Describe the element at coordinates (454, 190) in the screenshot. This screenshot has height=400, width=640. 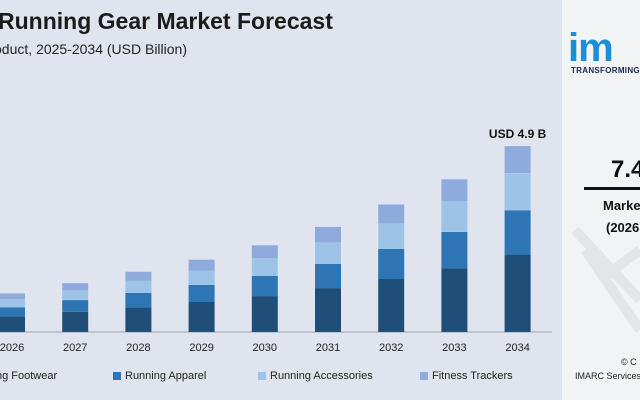
I see `bar-segment-2033-s3` at that location.